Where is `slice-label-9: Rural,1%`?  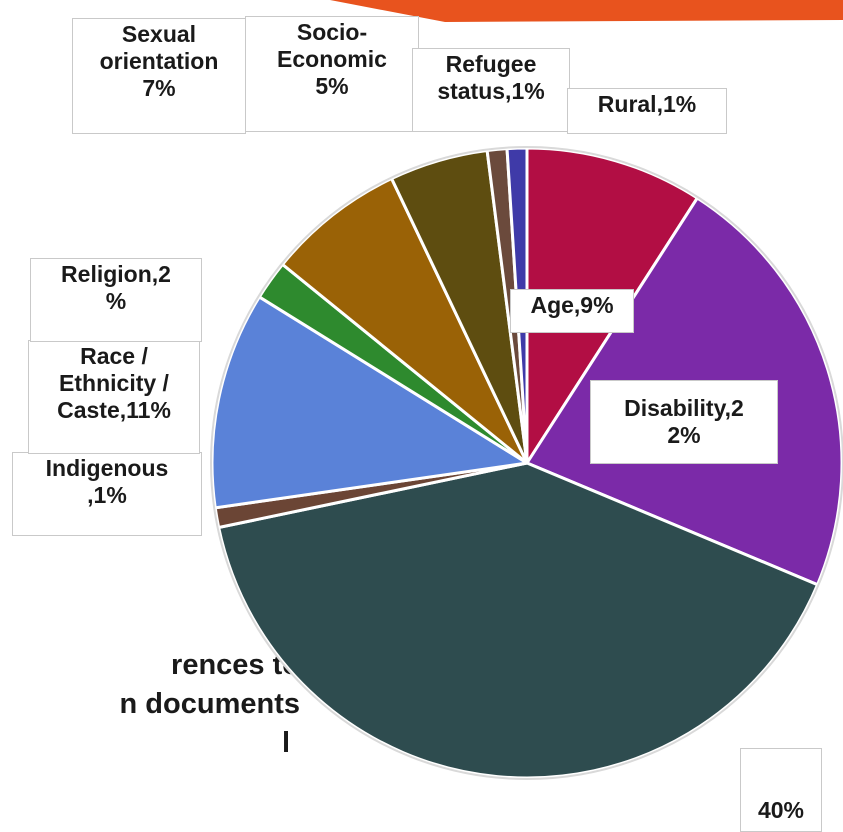 slice-label-9: Rural,1% is located at coordinates (647, 111).